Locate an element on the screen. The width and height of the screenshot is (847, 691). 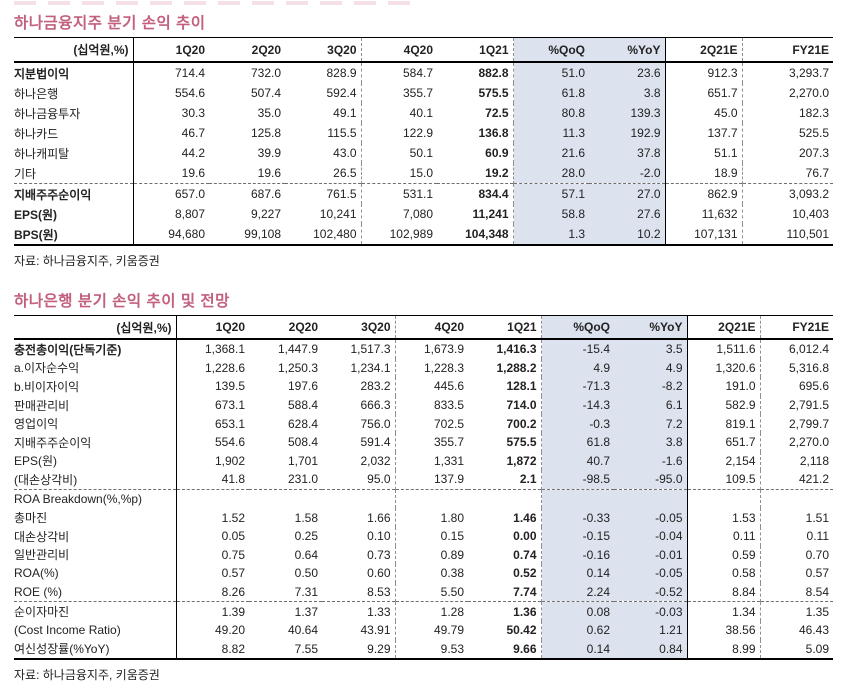
row-label: 하나은행 is located at coordinates (74, 93).